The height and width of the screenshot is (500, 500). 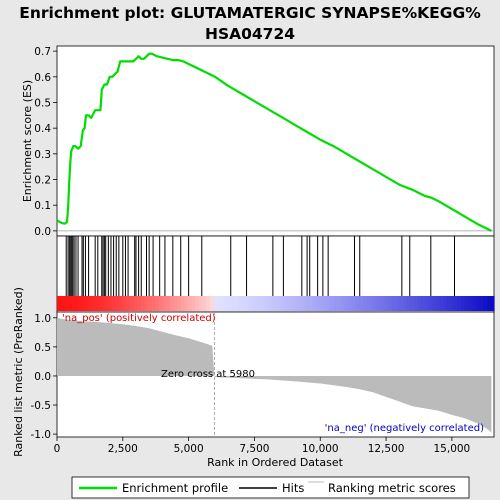 What do you see at coordinates (293, 488) in the screenshot?
I see `legend-hits-label: Hits` at bounding box center [293, 488].